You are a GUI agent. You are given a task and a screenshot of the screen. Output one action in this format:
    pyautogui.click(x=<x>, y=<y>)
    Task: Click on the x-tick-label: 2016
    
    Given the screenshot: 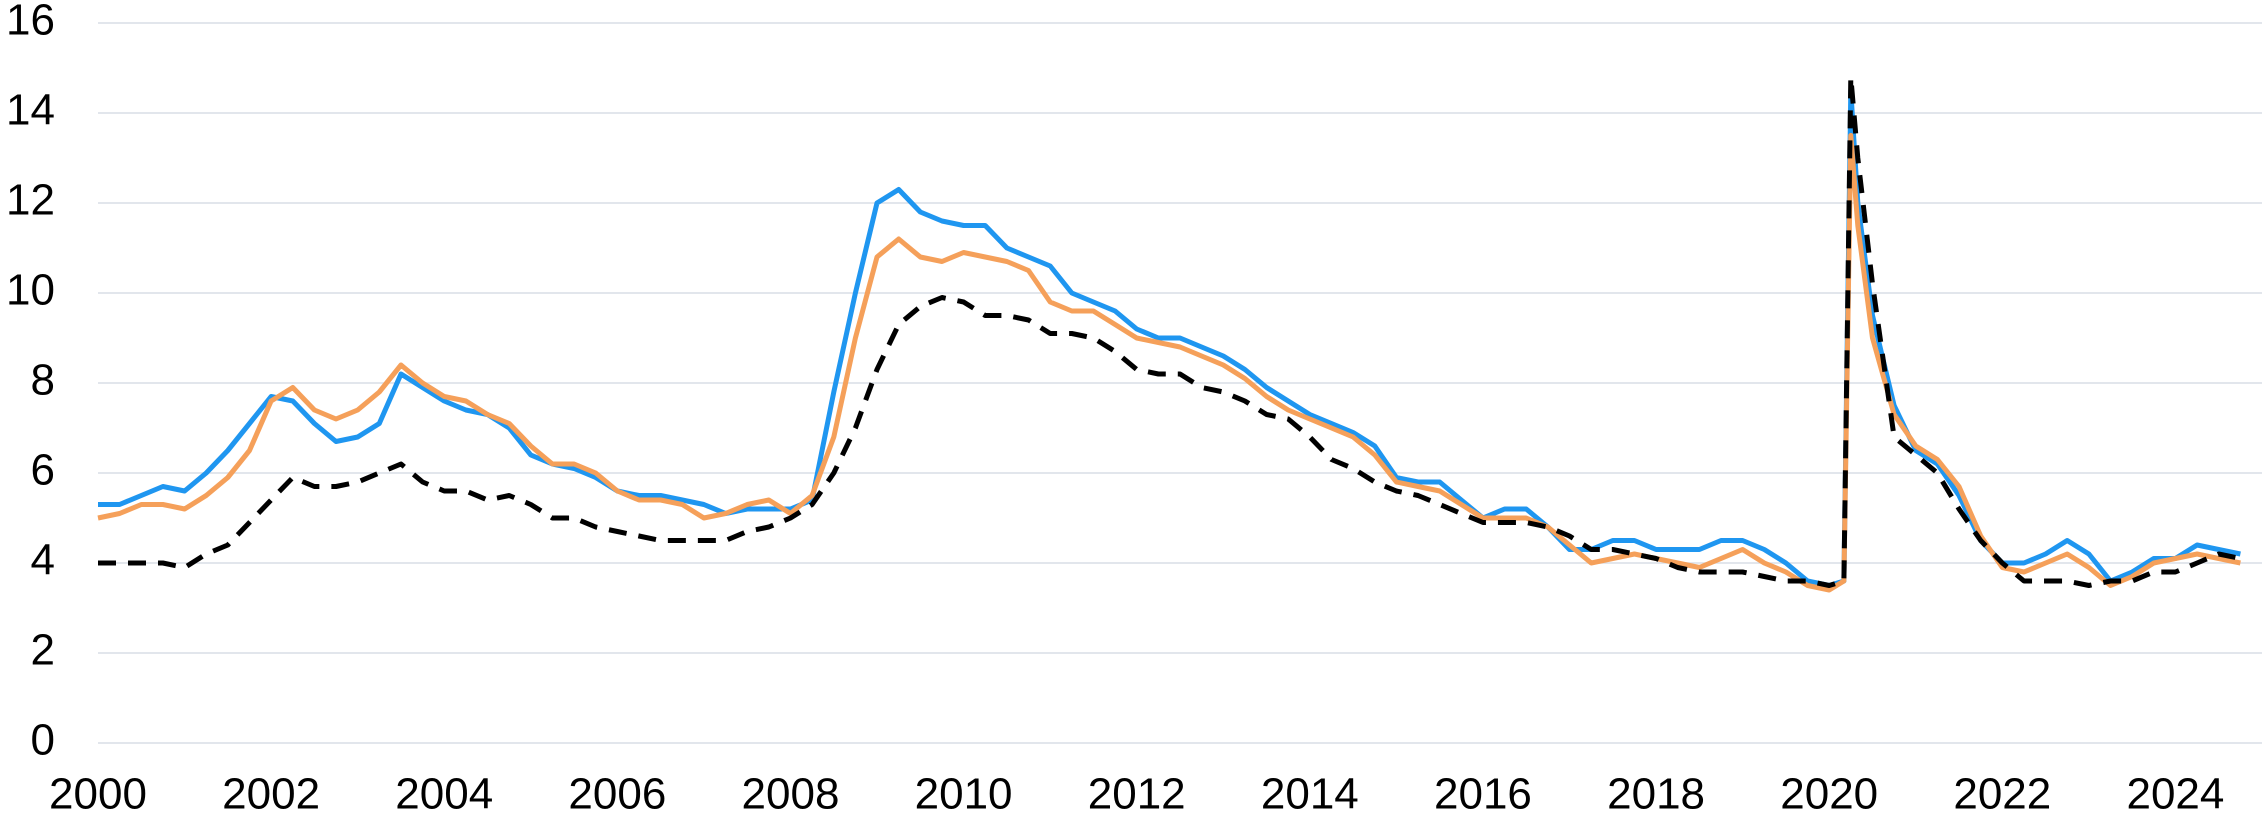 What is the action you would take?
    pyautogui.click(x=1483, y=794)
    